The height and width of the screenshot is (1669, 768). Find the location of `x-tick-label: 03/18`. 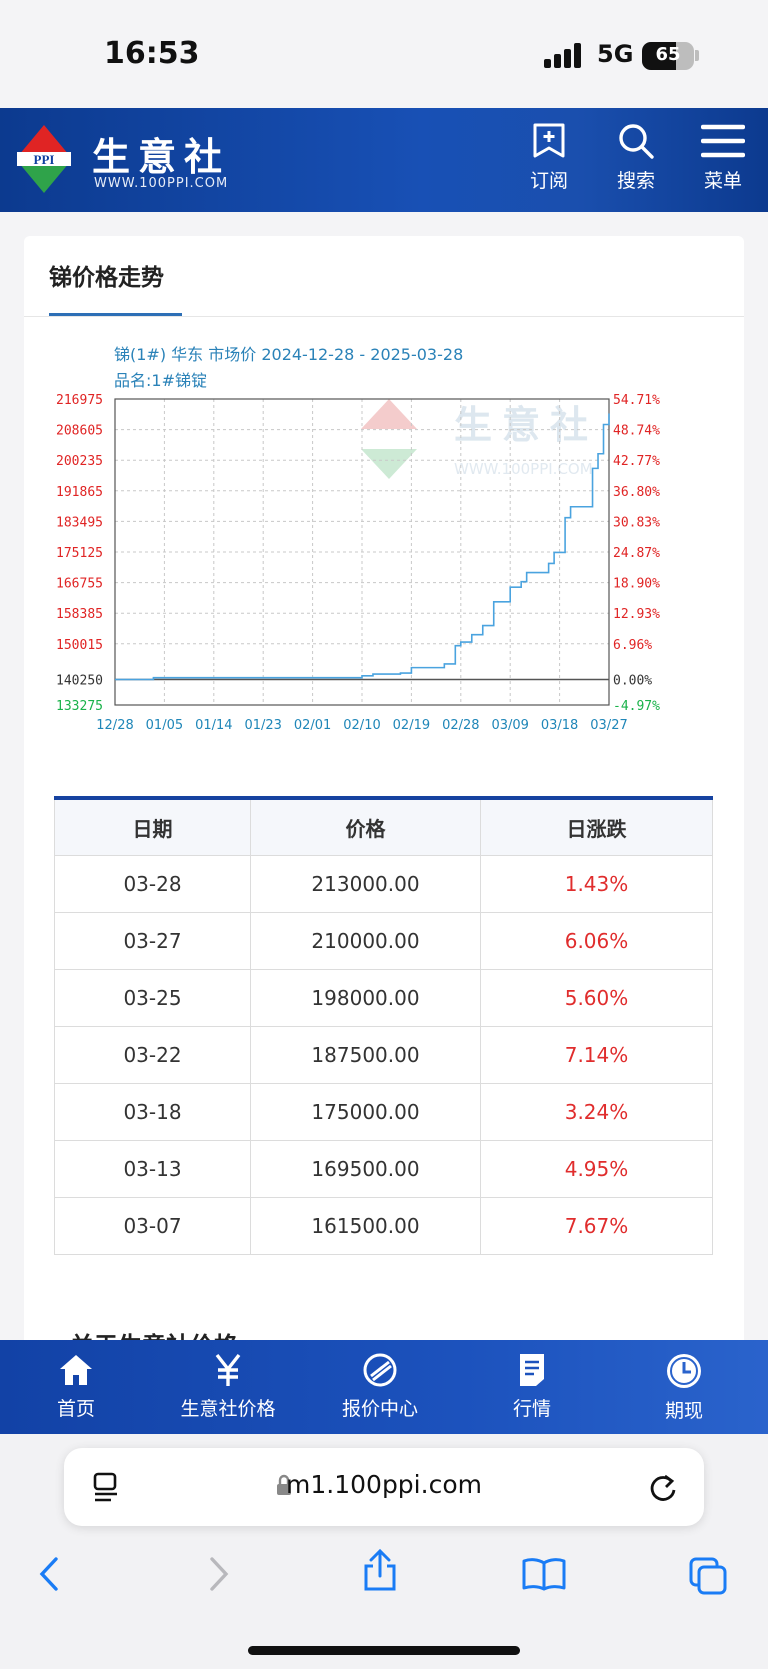

x-tick-label: 03/18 is located at coordinates (559, 725).